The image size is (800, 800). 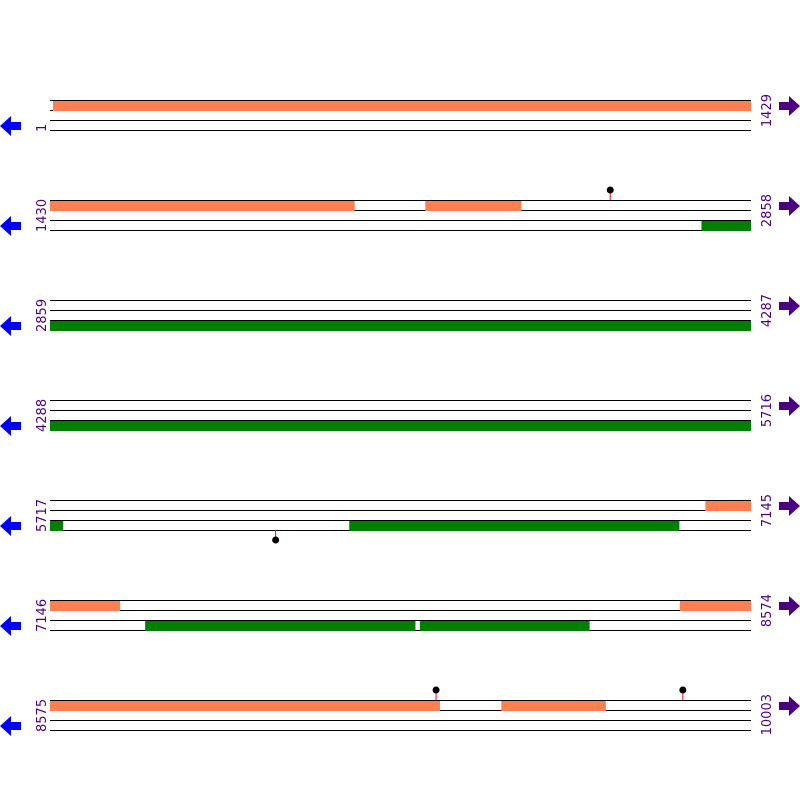 I want to click on end-position-label: 7145, so click(x=767, y=510).